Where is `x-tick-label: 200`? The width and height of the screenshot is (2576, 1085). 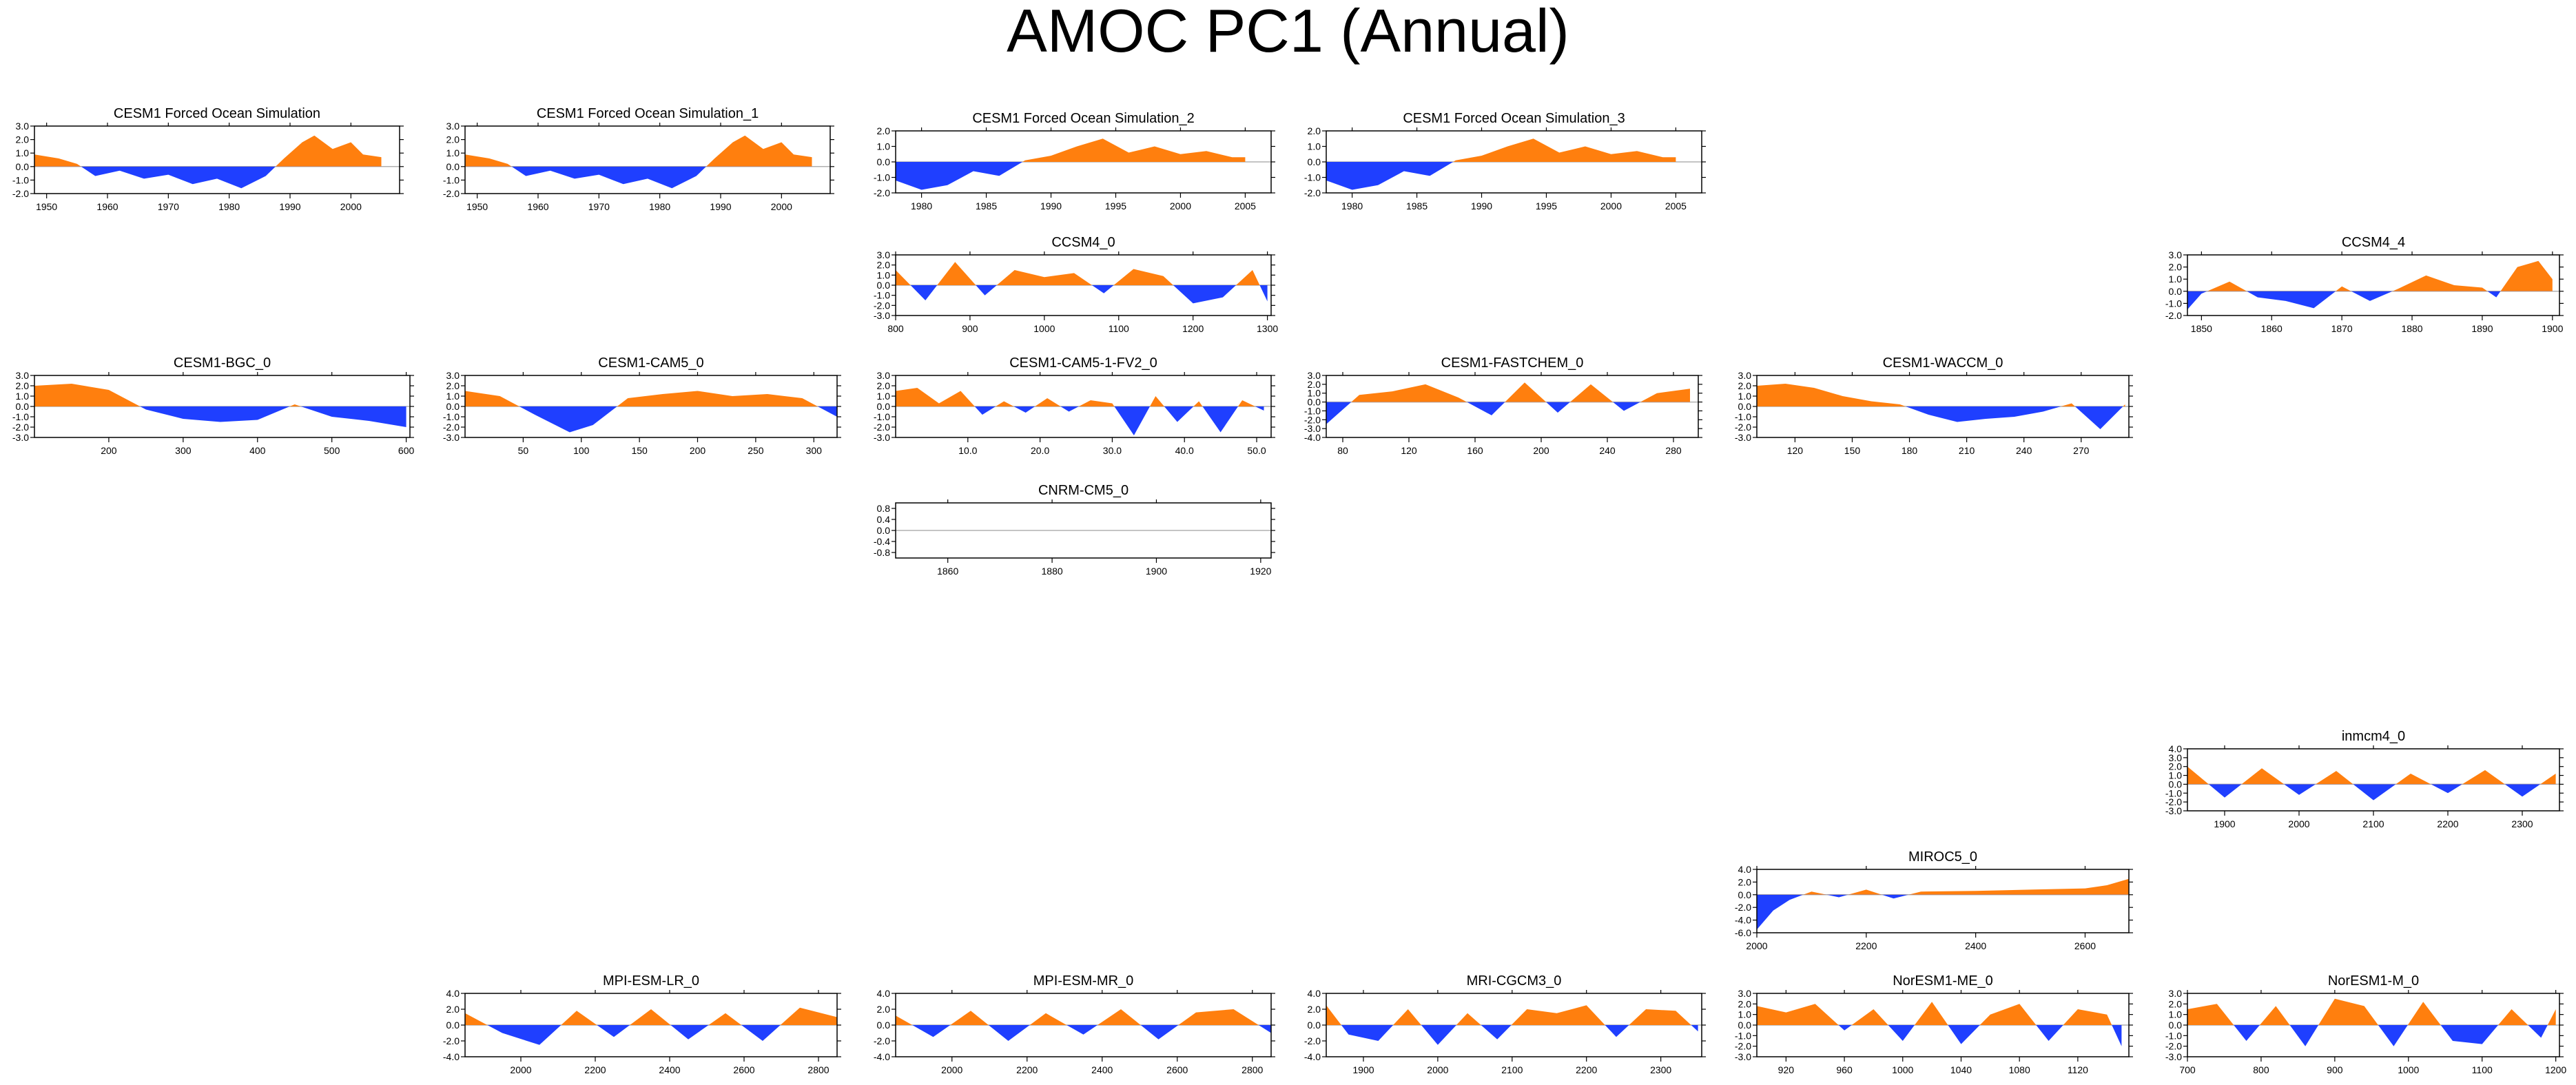 x-tick-label: 200 is located at coordinates (109, 450).